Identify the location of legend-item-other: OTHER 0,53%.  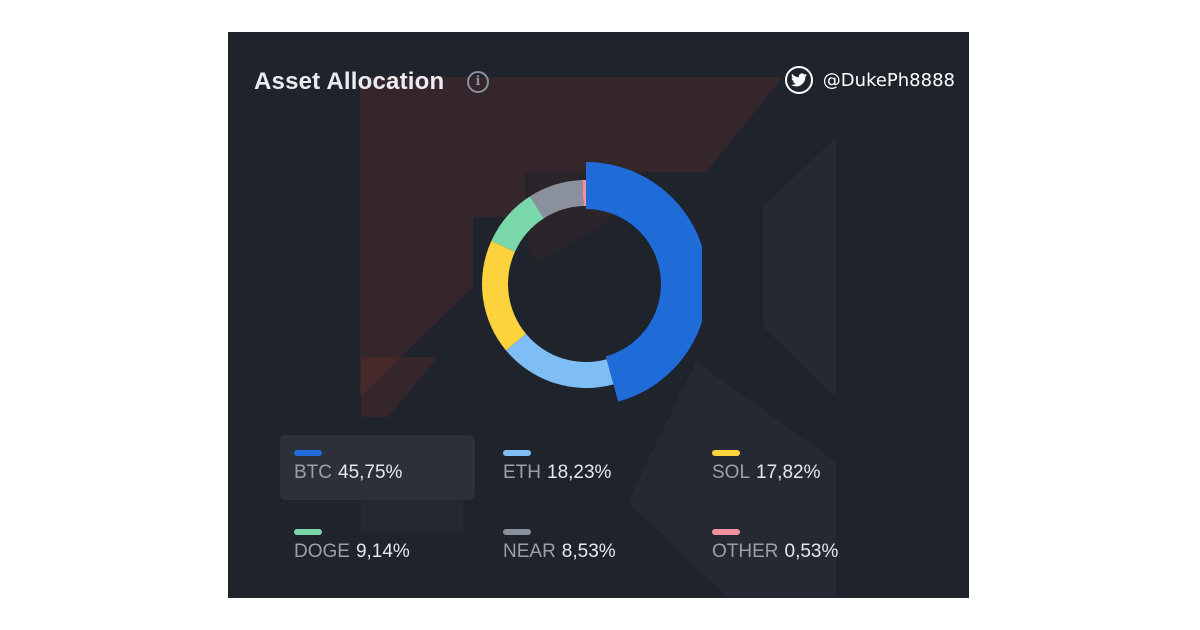
(795, 546).